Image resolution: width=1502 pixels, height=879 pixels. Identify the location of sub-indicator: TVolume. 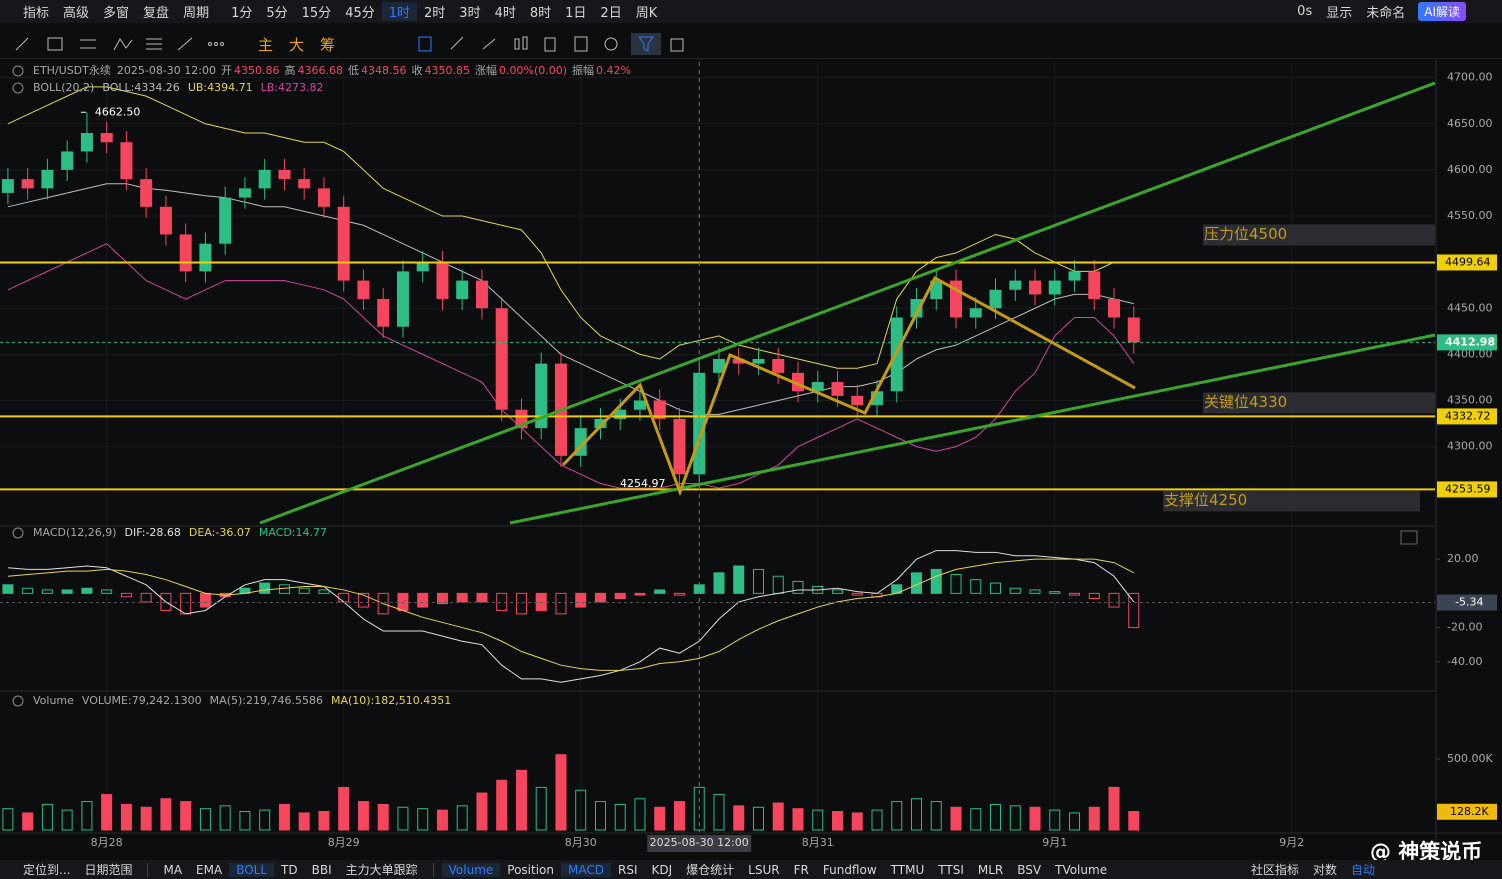
(1081, 869).